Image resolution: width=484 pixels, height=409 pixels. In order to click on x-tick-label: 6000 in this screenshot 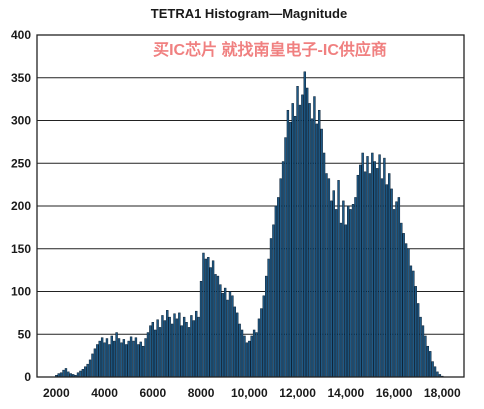, I will do `click(152, 393)`.